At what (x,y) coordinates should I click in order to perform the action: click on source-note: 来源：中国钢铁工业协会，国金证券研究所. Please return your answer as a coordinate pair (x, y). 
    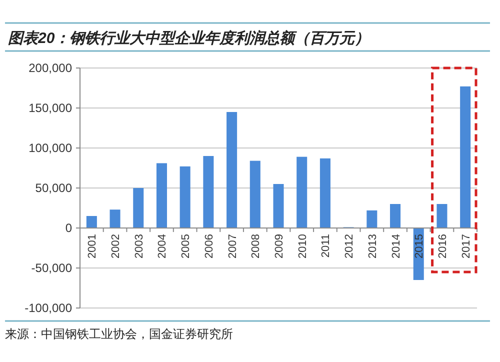
    Looking at the image, I should click on (119, 334).